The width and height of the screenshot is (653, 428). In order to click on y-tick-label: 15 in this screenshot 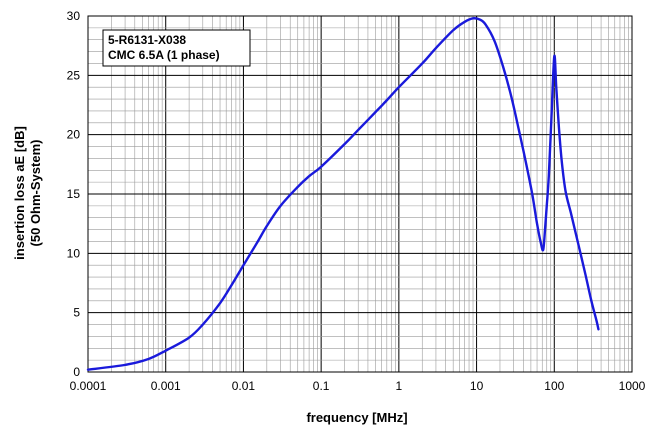, I will do `click(74, 194)`.